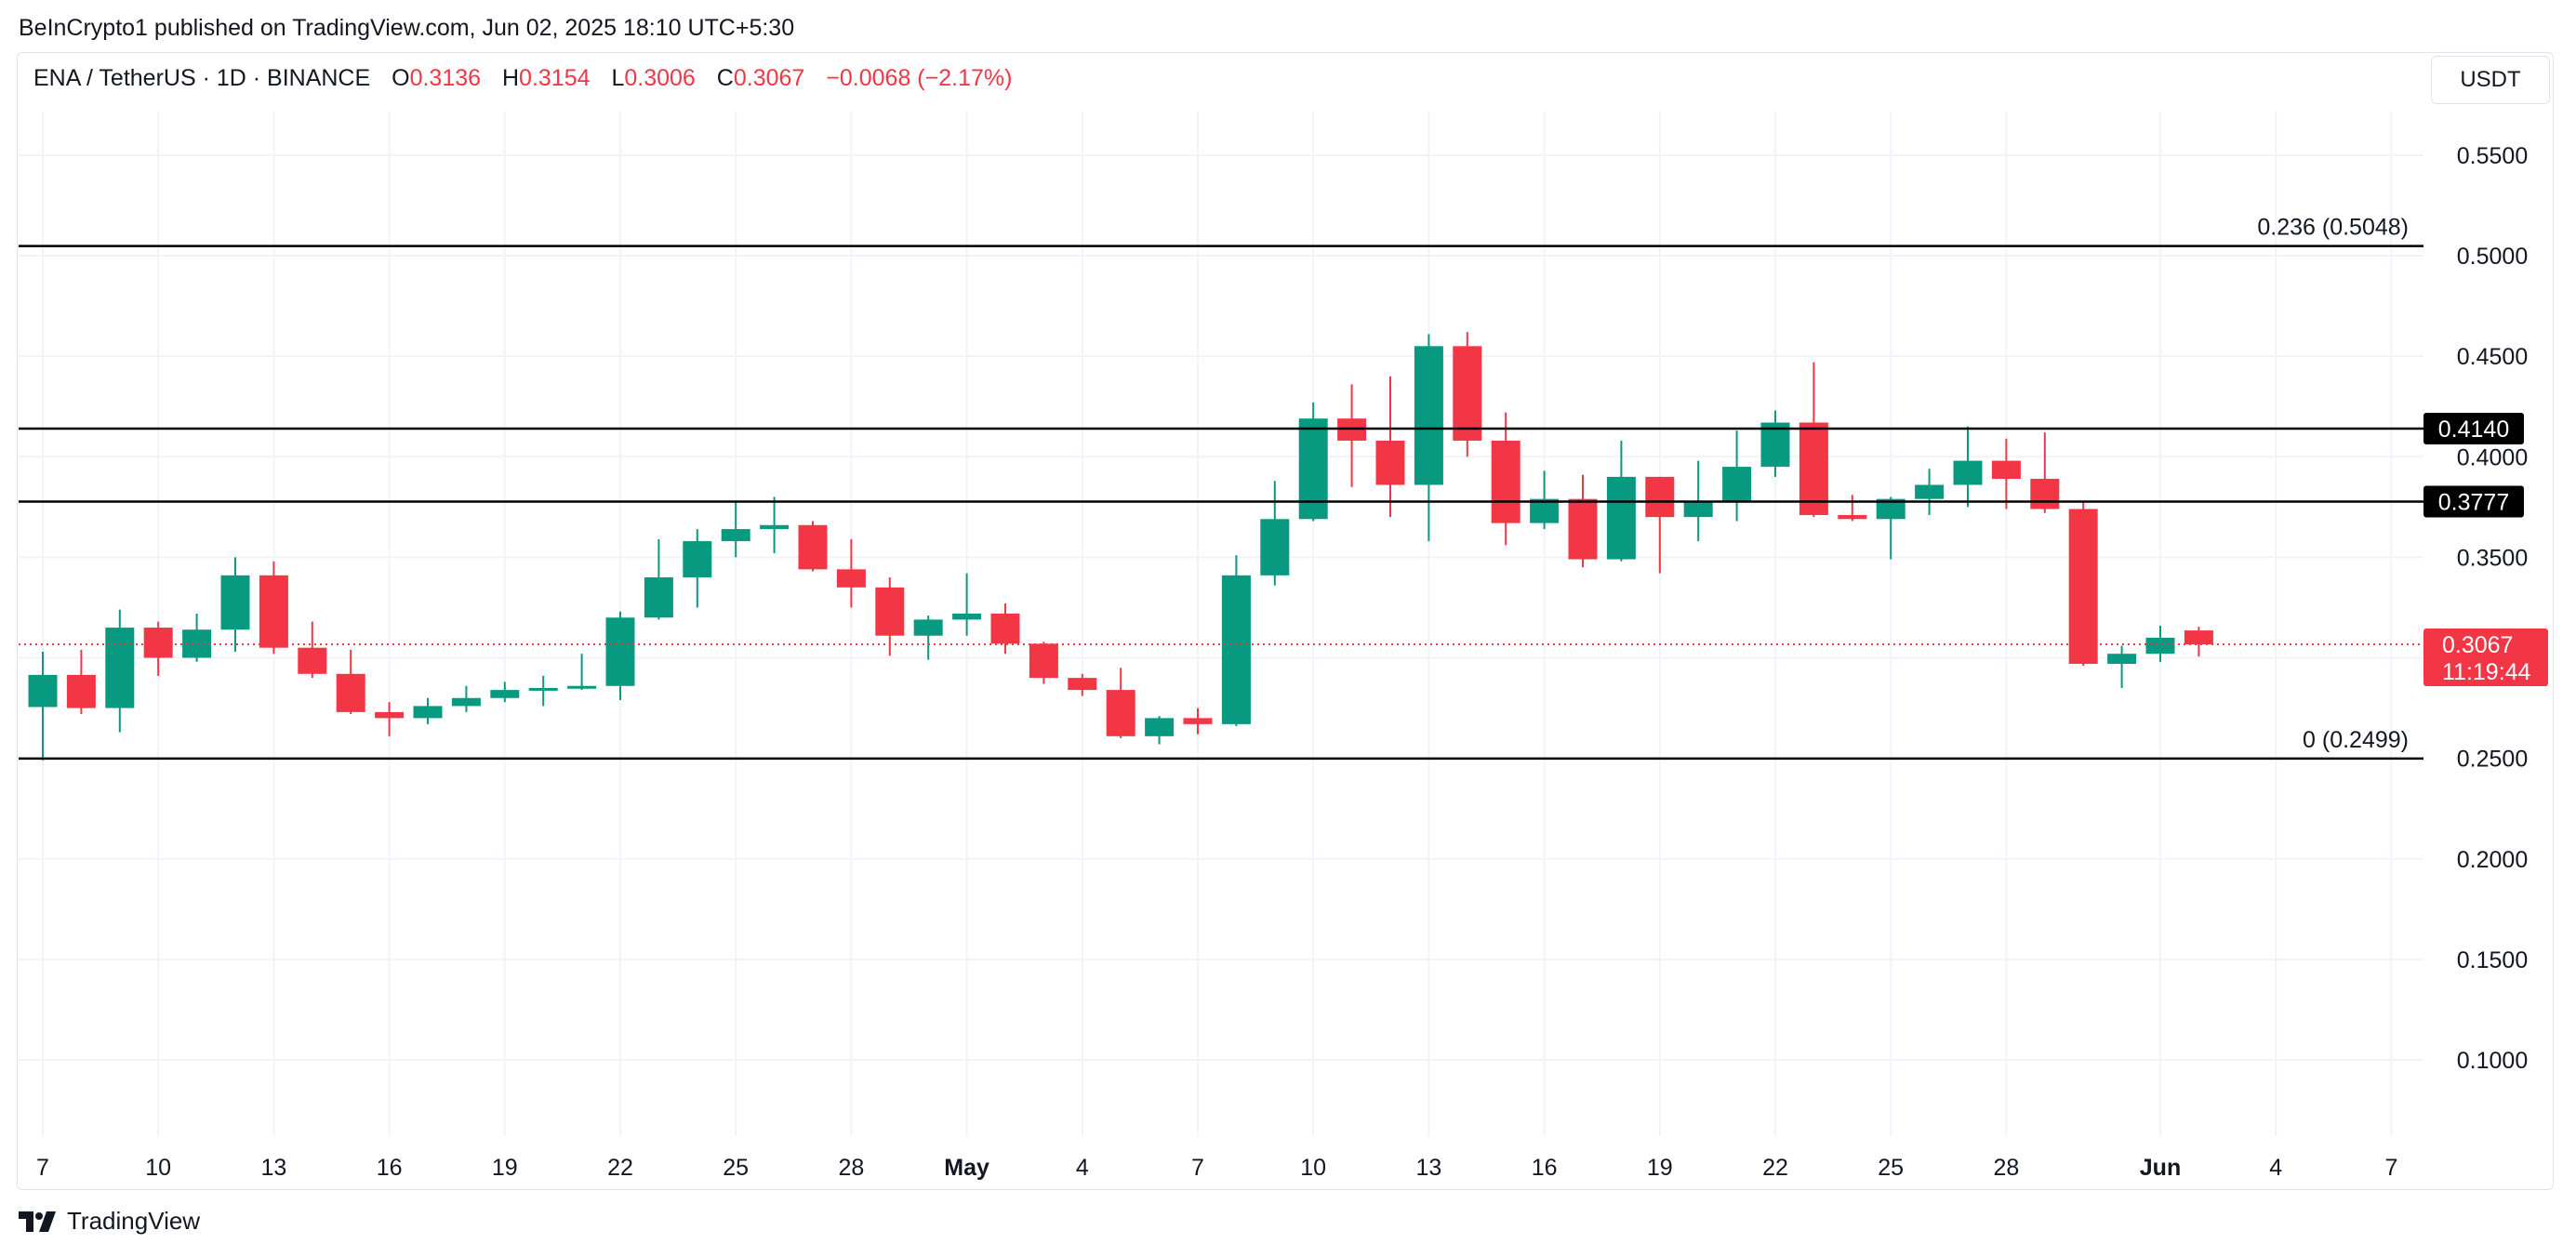  Describe the element at coordinates (134, 1221) in the screenshot. I see `footer-brand: TradingView` at that location.